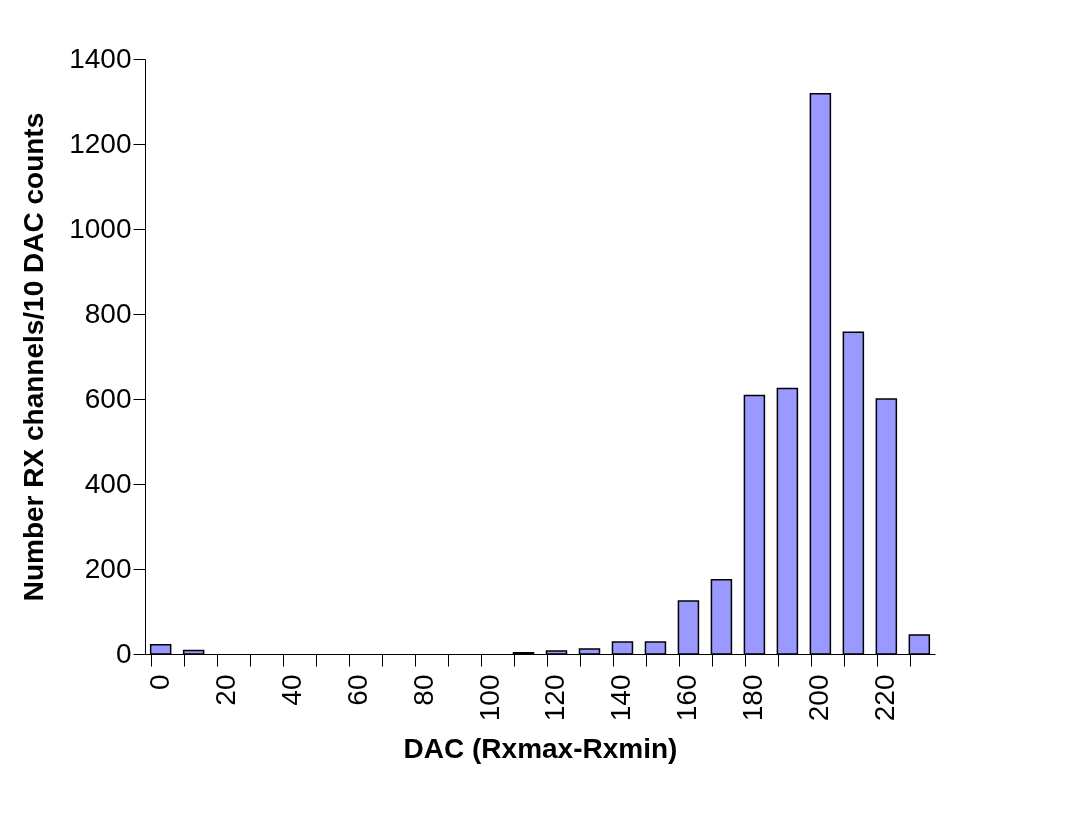 The height and width of the screenshot is (830, 1088). Describe the element at coordinates (34, 357) in the screenshot. I see `y-axis-title: Number RX channels/10 DAC counts` at that location.